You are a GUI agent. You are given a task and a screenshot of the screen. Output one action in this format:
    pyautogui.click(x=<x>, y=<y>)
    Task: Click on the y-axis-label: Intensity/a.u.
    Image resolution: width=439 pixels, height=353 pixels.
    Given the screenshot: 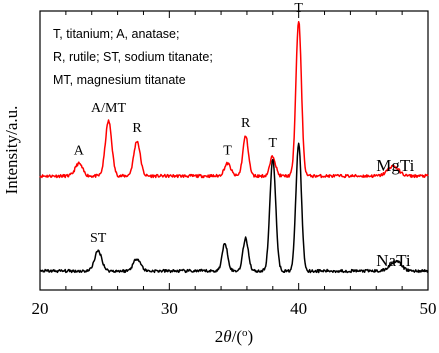 What is the action you would take?
    pyautogui.click(x=11, y=150)
    